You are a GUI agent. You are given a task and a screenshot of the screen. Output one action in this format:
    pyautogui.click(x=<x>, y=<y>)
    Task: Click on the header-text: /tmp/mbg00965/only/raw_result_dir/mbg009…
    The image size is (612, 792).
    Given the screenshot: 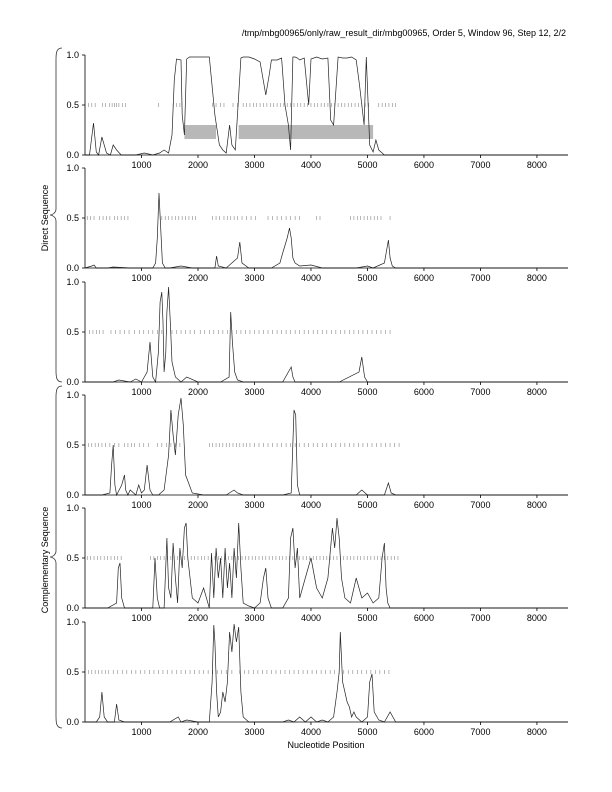 What is the action you would take?
    pyautogui.click(x=404, y=33)
    